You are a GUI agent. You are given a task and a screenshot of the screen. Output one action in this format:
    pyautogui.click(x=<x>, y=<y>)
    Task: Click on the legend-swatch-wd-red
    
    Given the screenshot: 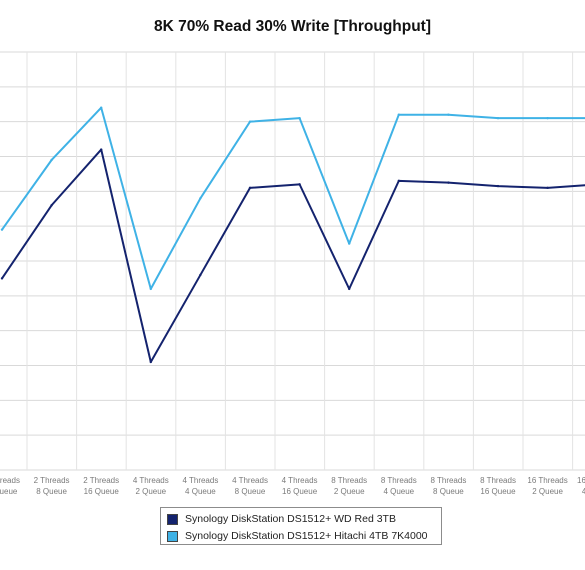 What is the action you would take?
    pyautogui.click(x=172, y=519)
    